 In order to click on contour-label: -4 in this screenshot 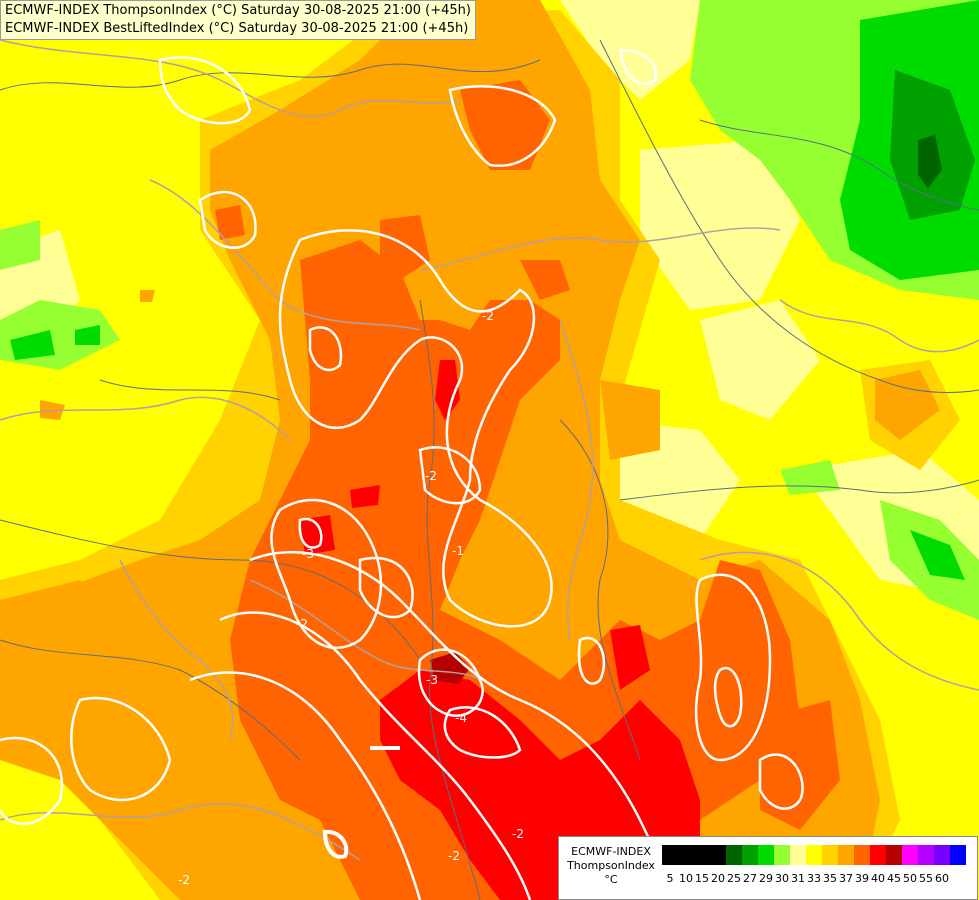, I will do `click(461, 718)`.